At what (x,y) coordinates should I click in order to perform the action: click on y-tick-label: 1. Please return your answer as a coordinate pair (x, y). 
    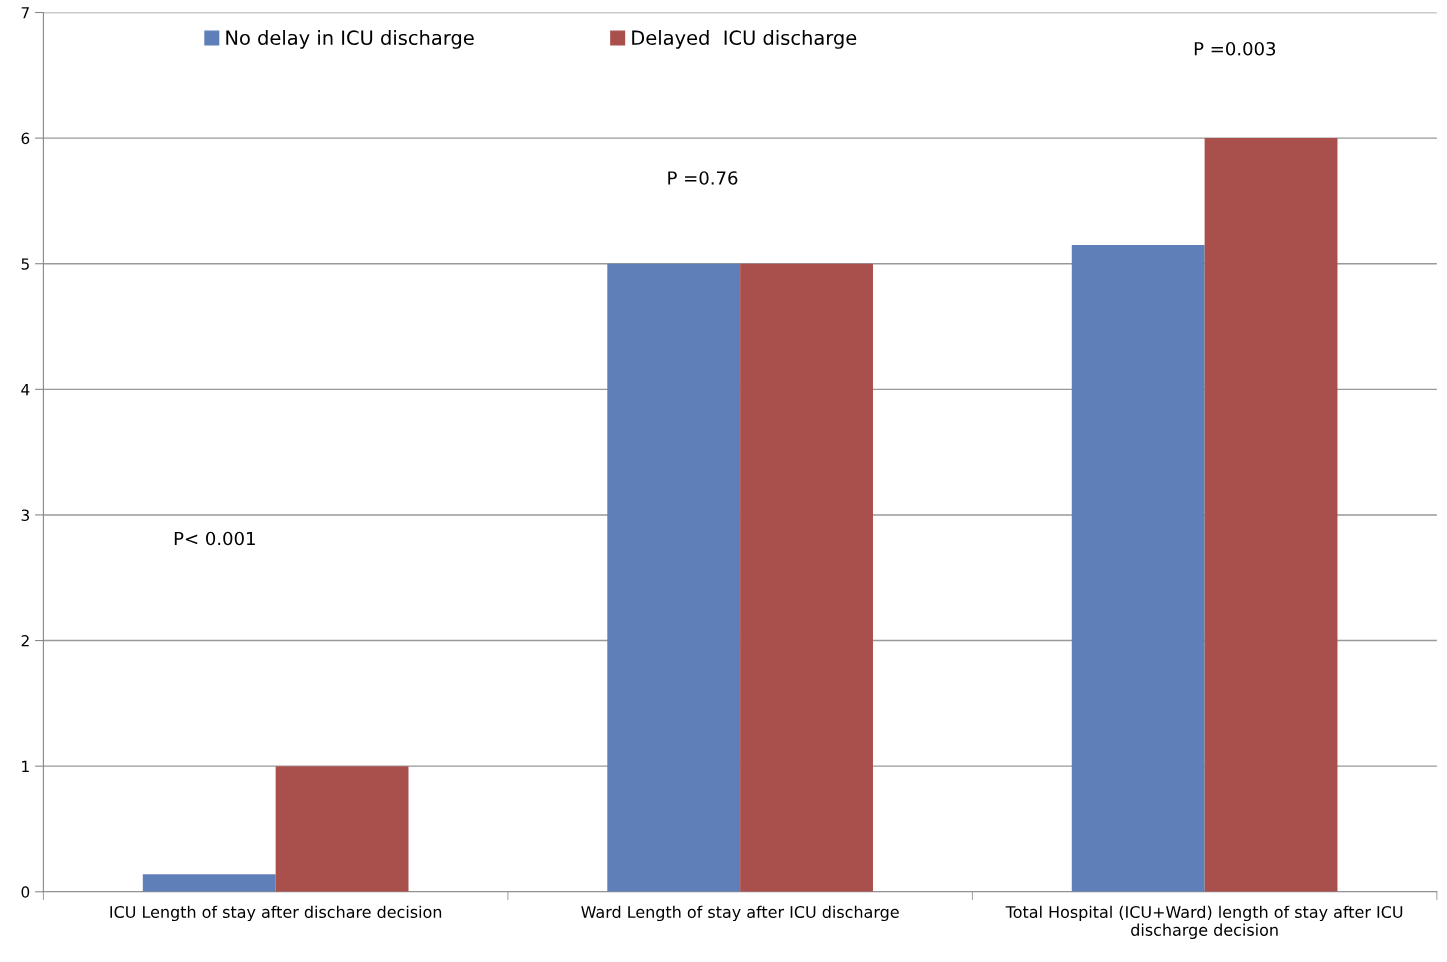
    Looking at the image, I should click on (25, 766).